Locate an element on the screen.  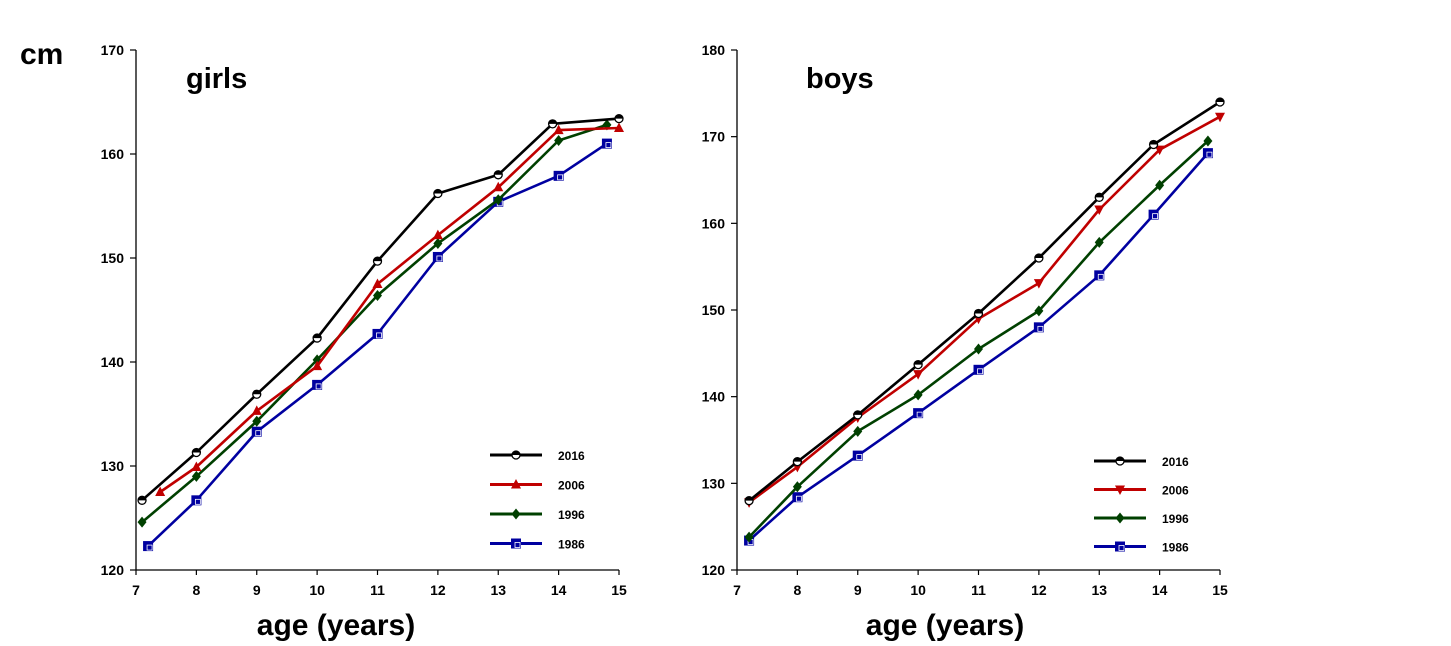
legend-label: 1986 is located at coordinates (571, 545).